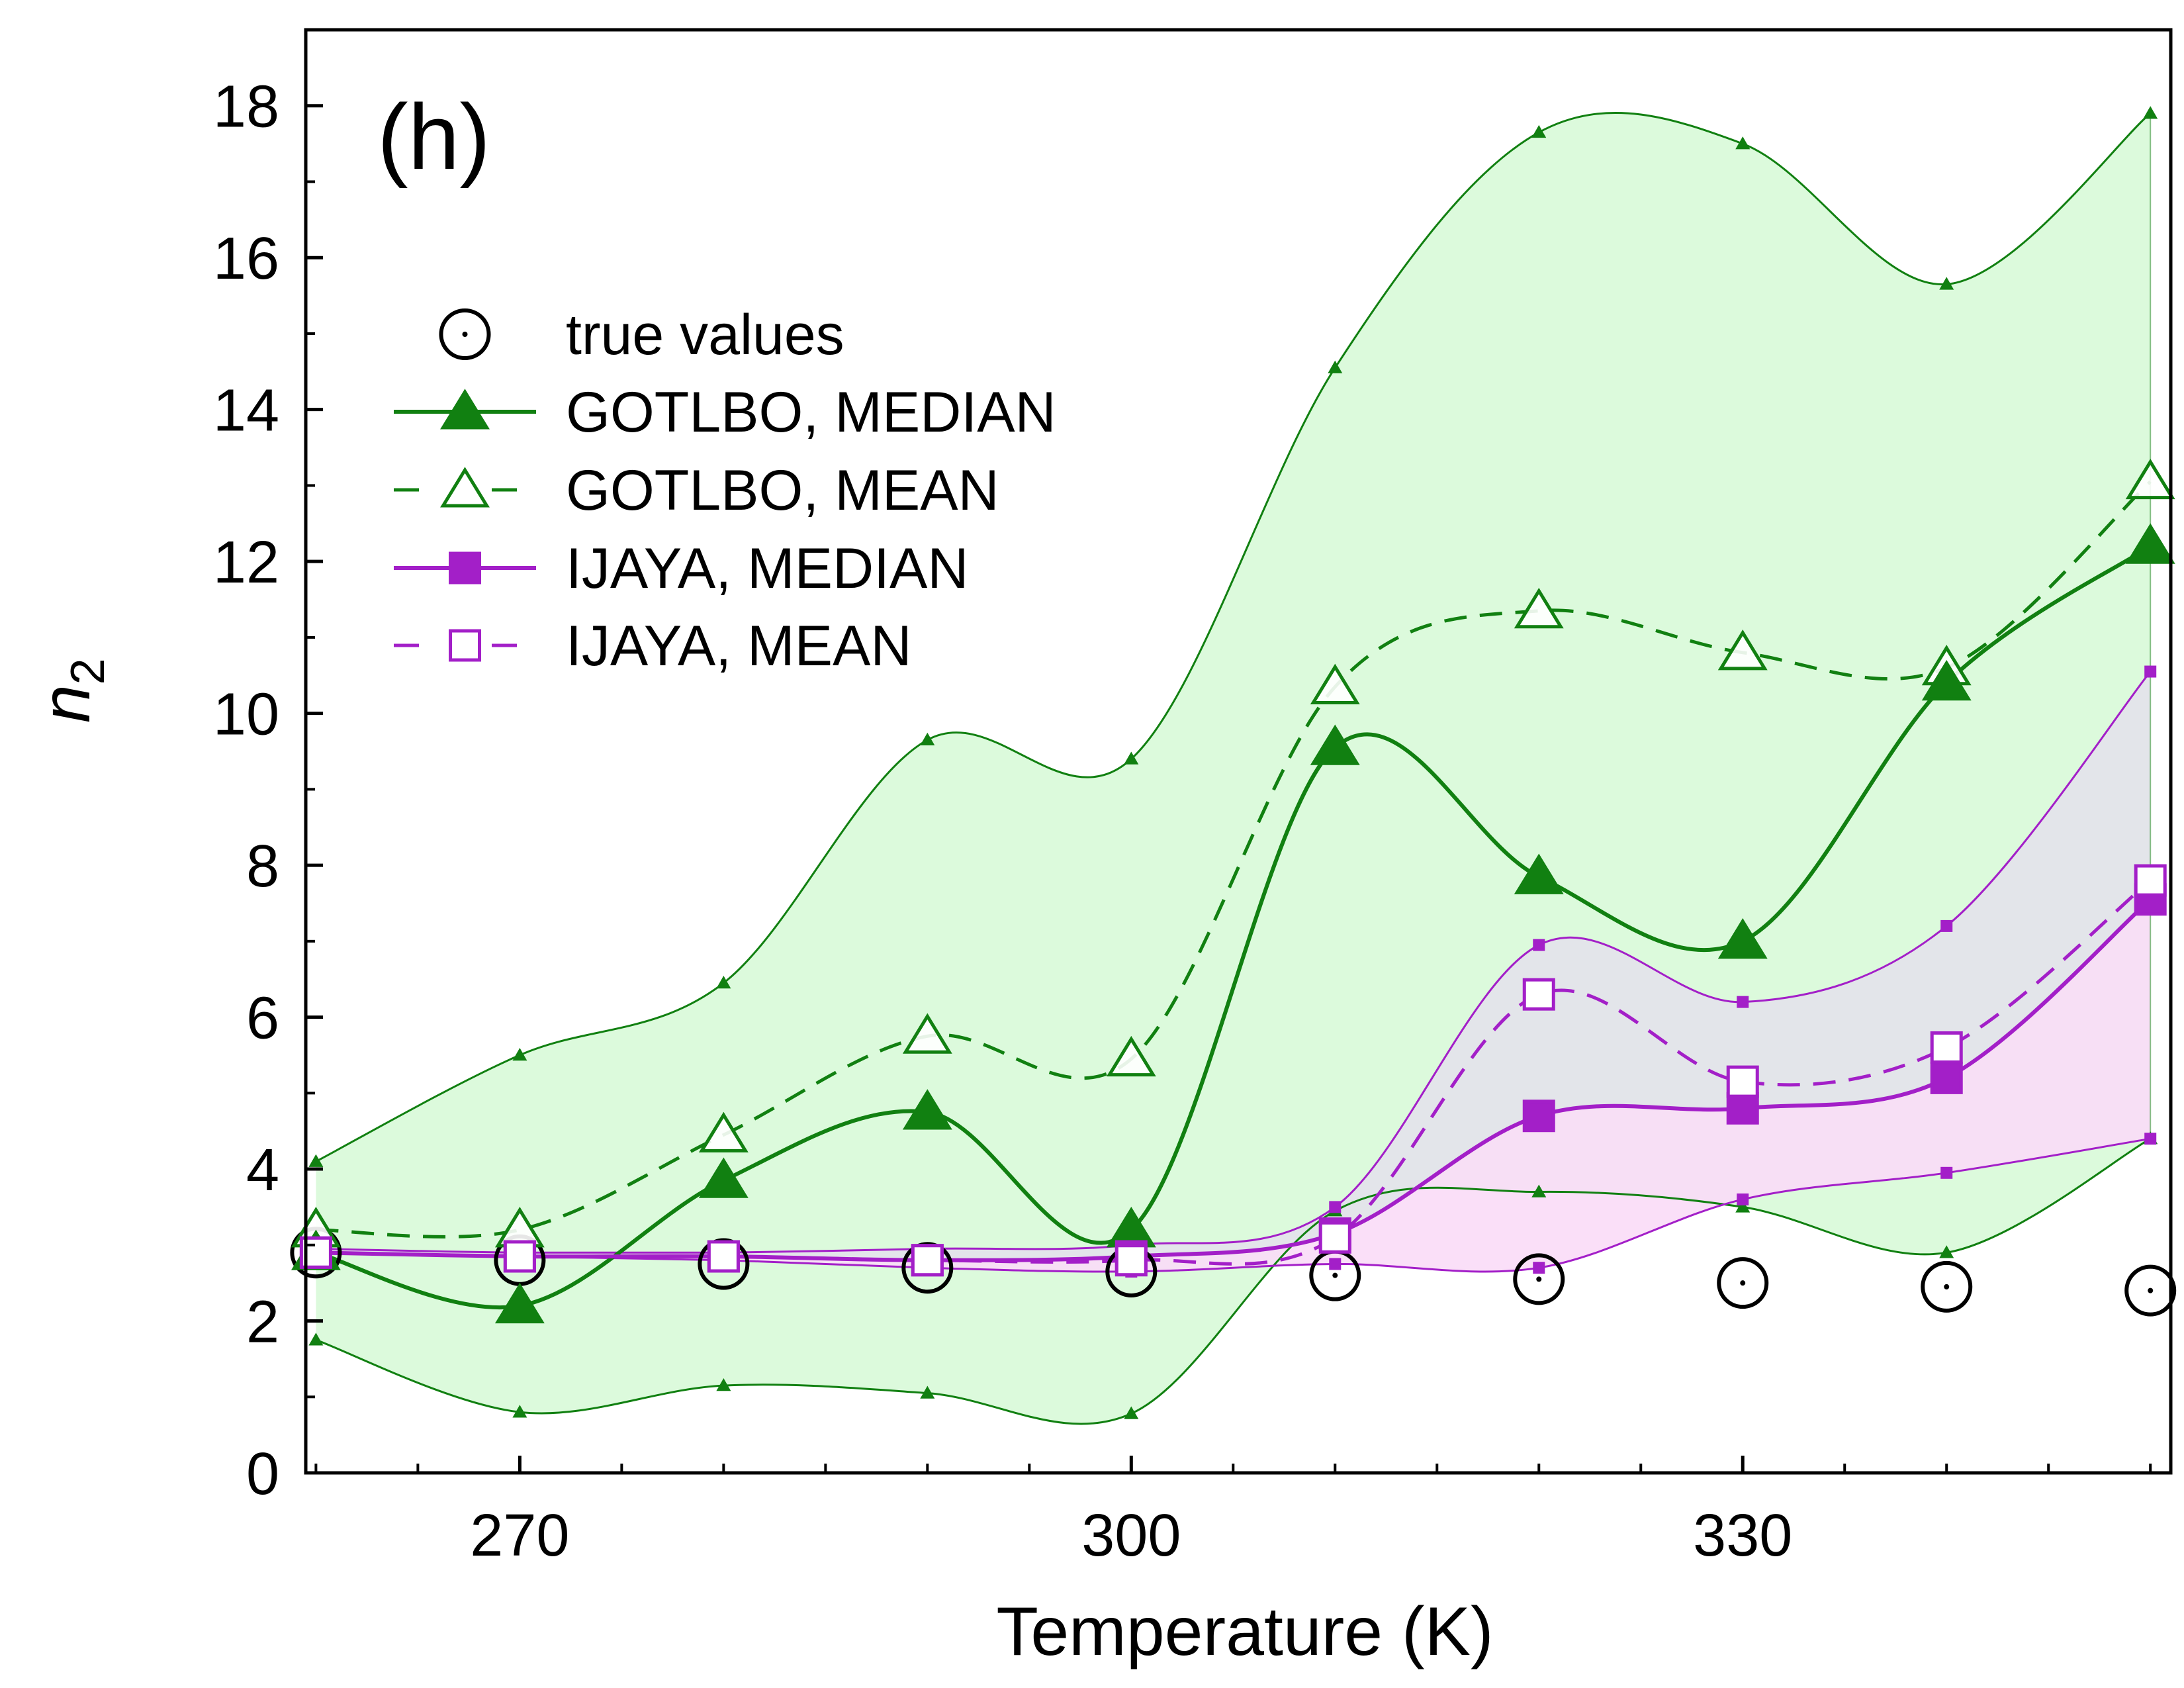 This screenshot has width=2184, height=1688. What do you see at coordinates (246, 259) in the screenshot?
I see `y-tick-label: 16` at bounding box center [246, 259].